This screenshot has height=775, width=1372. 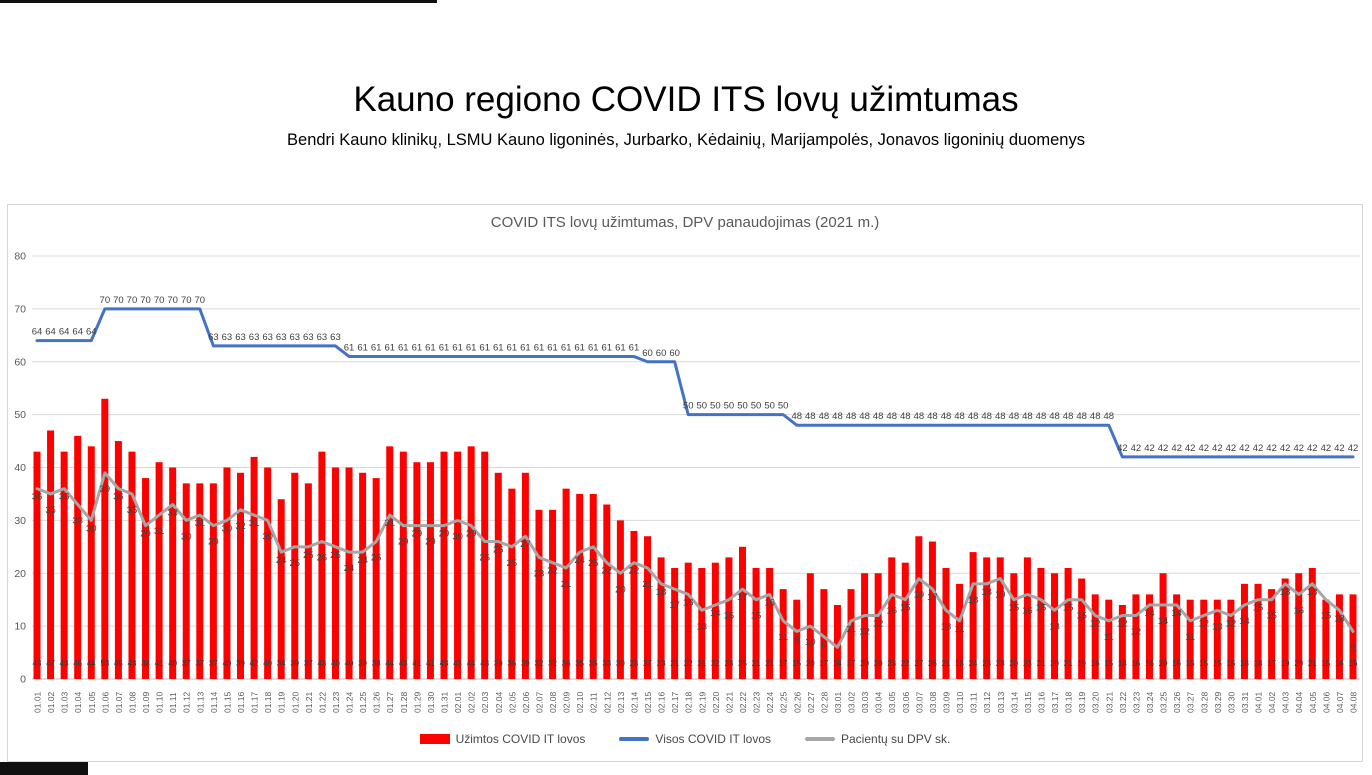 I want to click on dpv-value-label: 12, so click(x=1136, y=632).